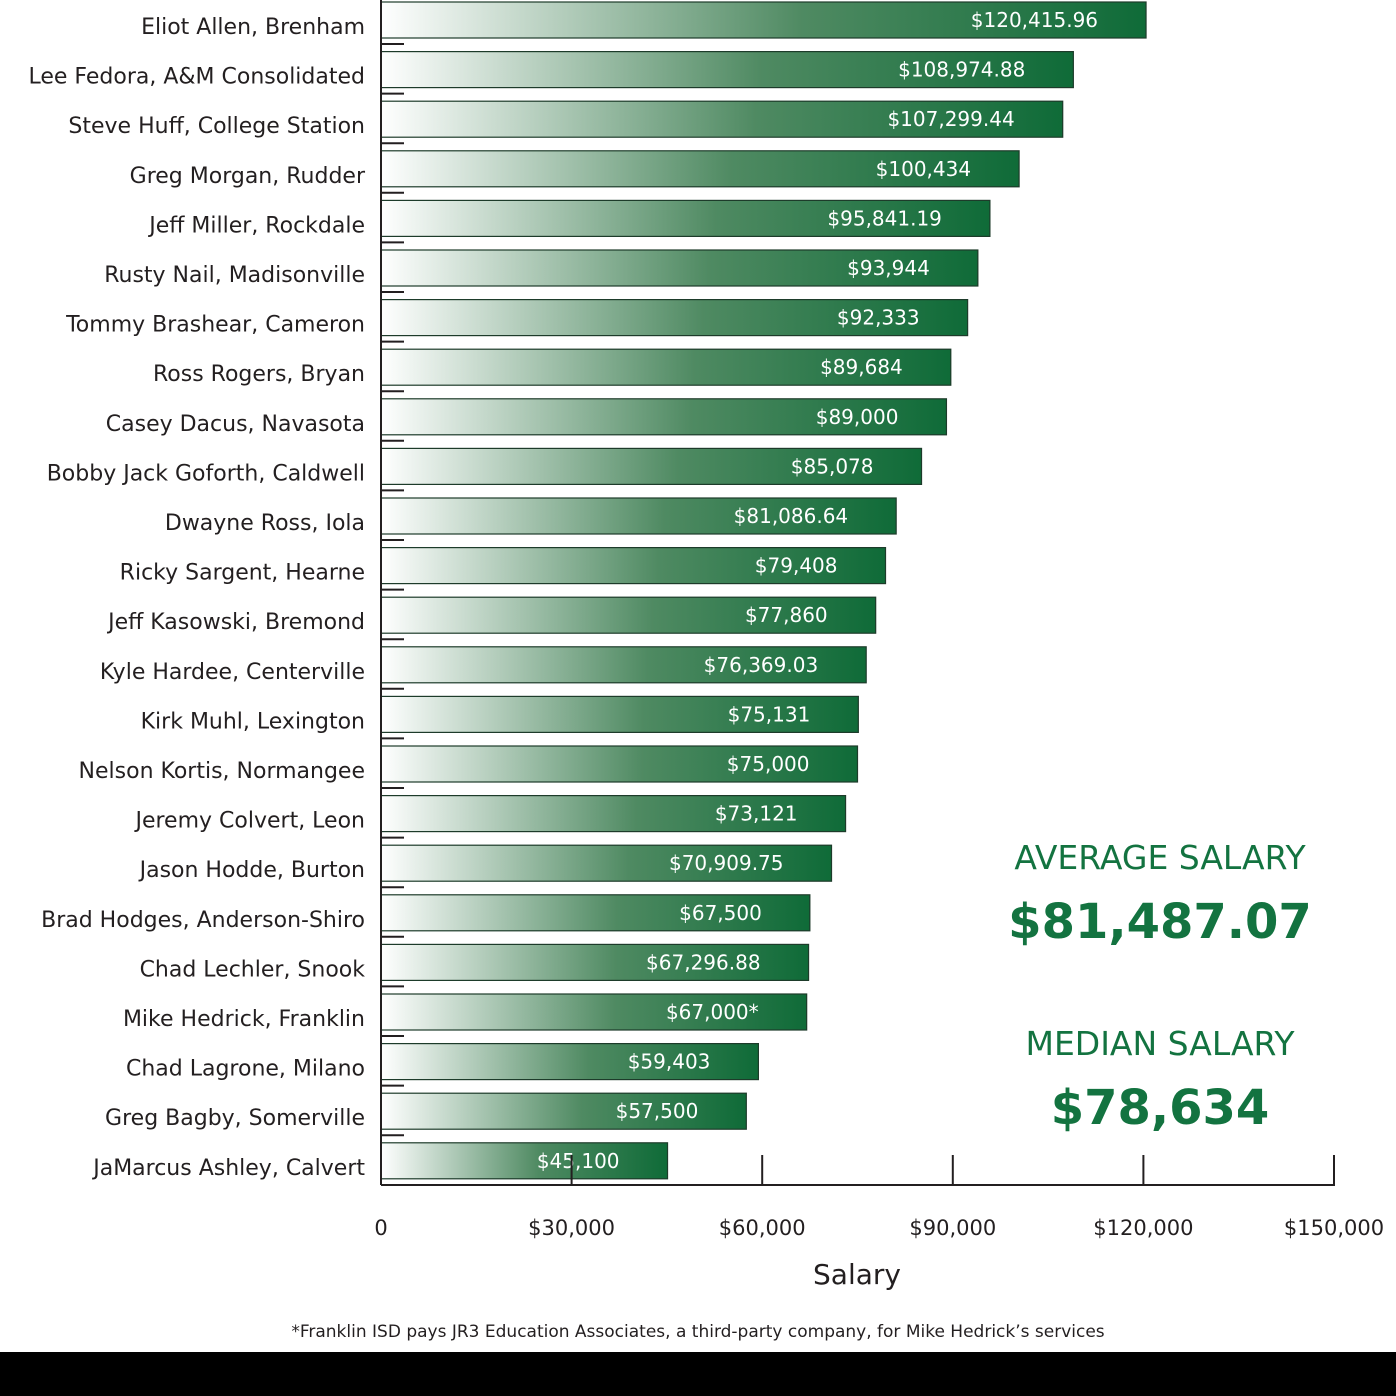 Image resolution: width=1396 pixels, height=1396 pixels. Describe the element at coordinates (222, 771) in the screenshot. I see `category-label: Nelson Kortis, Normangee` at that location.